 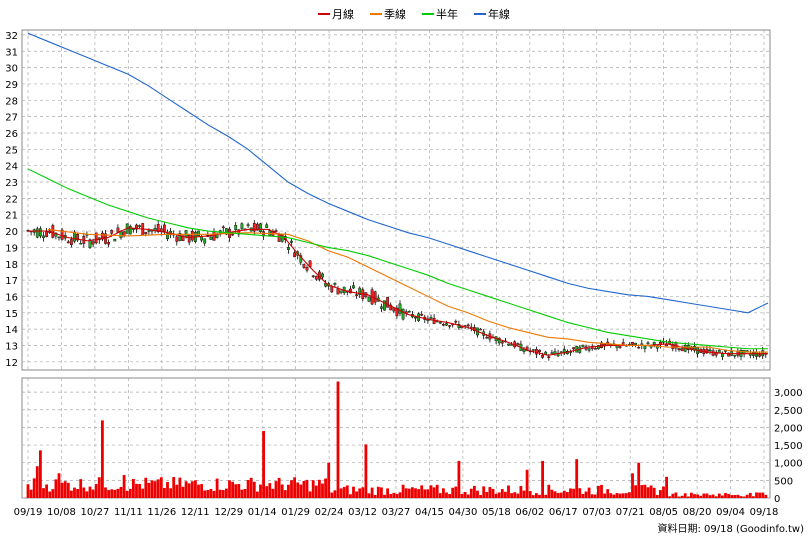 What do you see at coordinates (11, 314) in the screenshot?
I see `price-tick-label: 15` at bounding box center [11, 314].